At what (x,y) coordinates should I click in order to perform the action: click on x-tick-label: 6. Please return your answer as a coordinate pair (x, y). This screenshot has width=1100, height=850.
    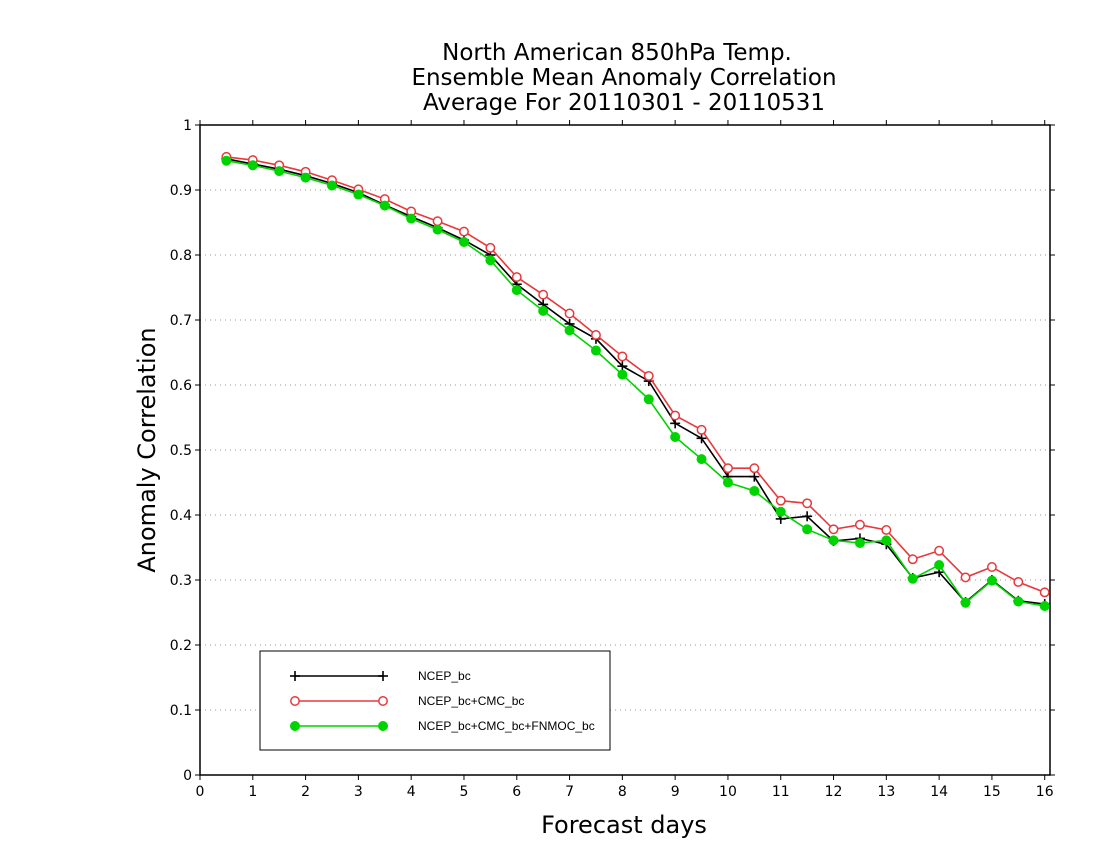
    Looking at the image, I should click on (516, 792).